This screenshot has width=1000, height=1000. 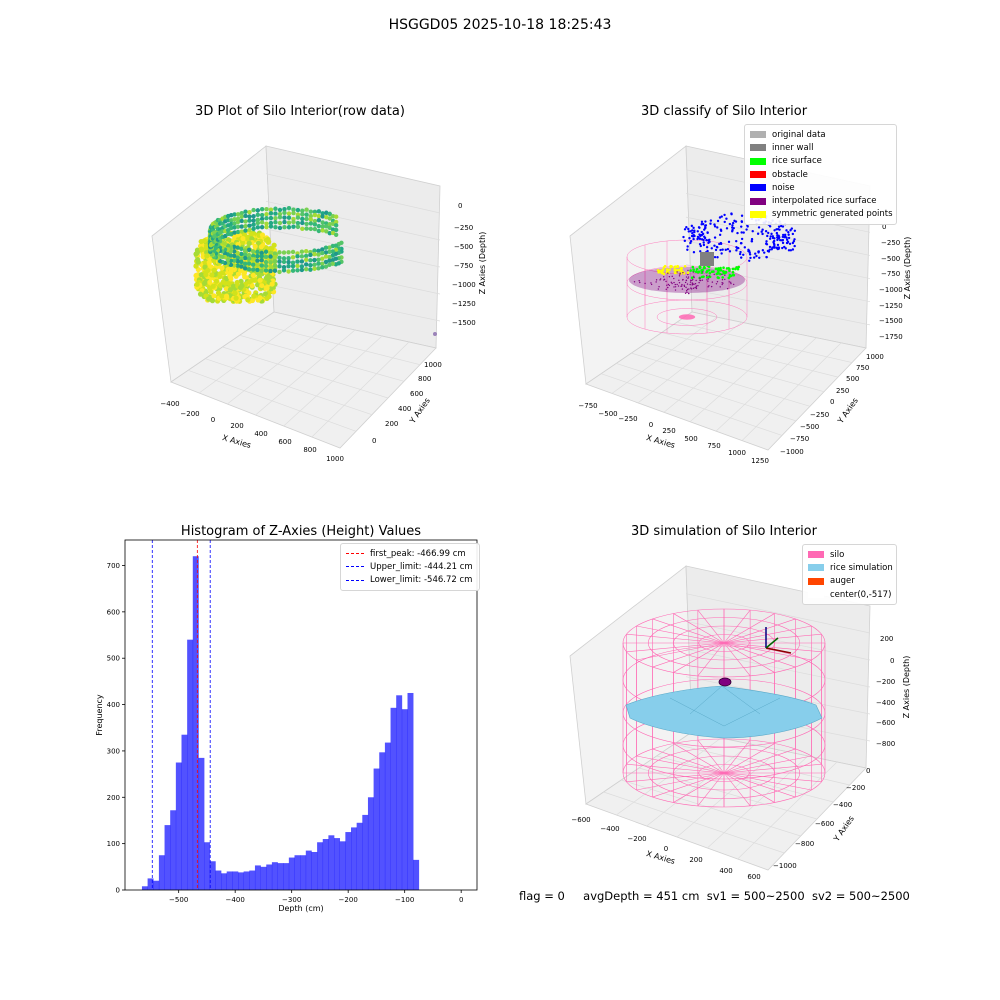 I want to click on simulation-3d-x-ticks: −600 −400 −200 0 200 400 600, so click(x=665, y=848).